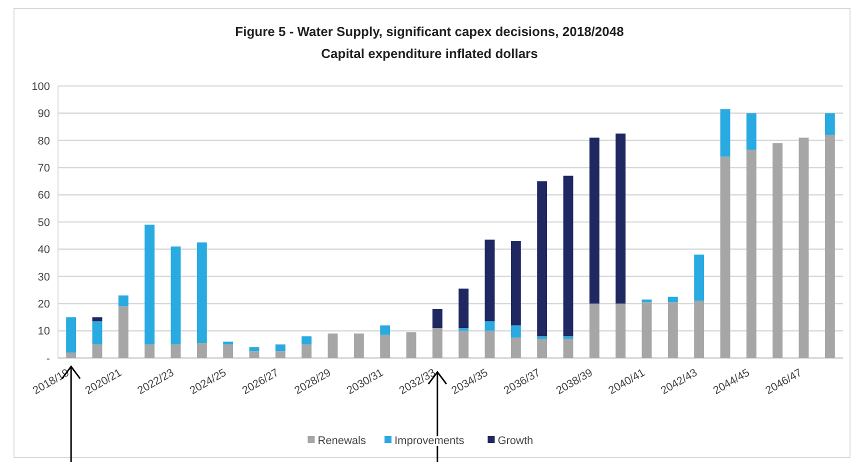 This screenshot has width=859, height=470. Describe the element at coordinates (44, 196) in the screenshot. I see `y-tick-label: 60` at that location.